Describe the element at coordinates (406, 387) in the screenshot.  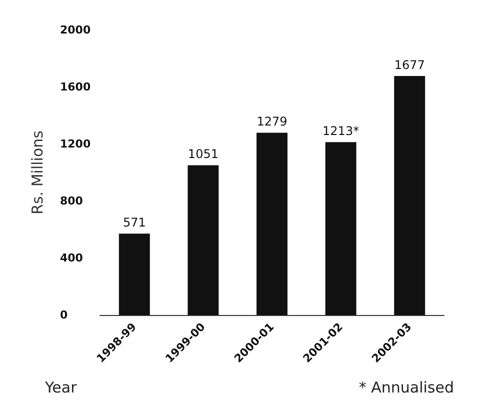
I see `text: * Annualised` at that location.